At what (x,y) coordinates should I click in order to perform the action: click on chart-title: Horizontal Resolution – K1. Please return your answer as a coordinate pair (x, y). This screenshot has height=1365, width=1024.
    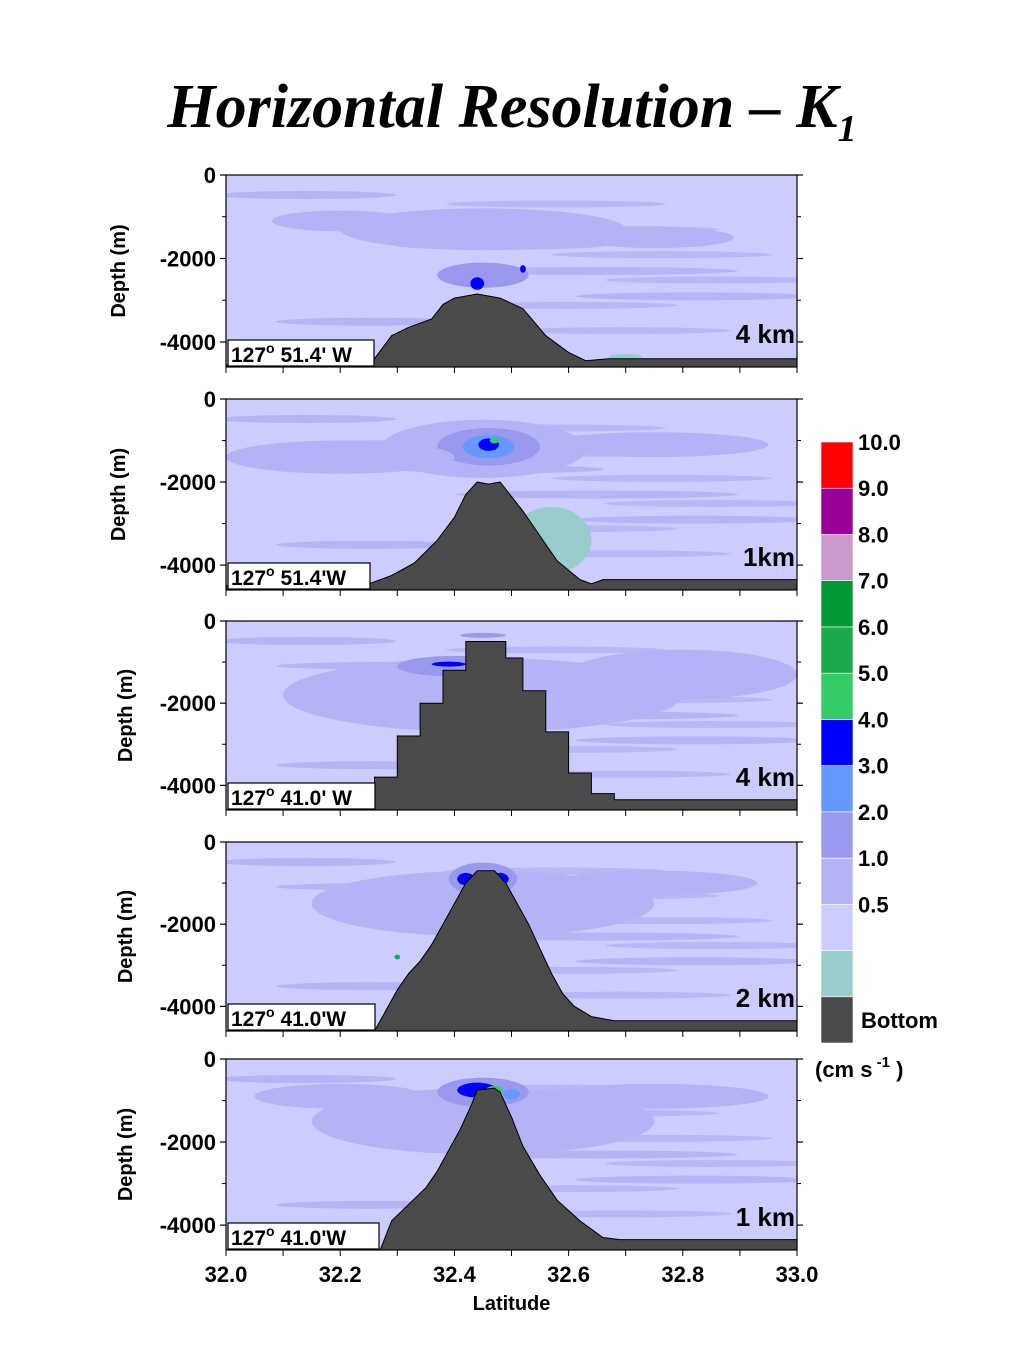
    Looking at the image, I should click on (512, 111).